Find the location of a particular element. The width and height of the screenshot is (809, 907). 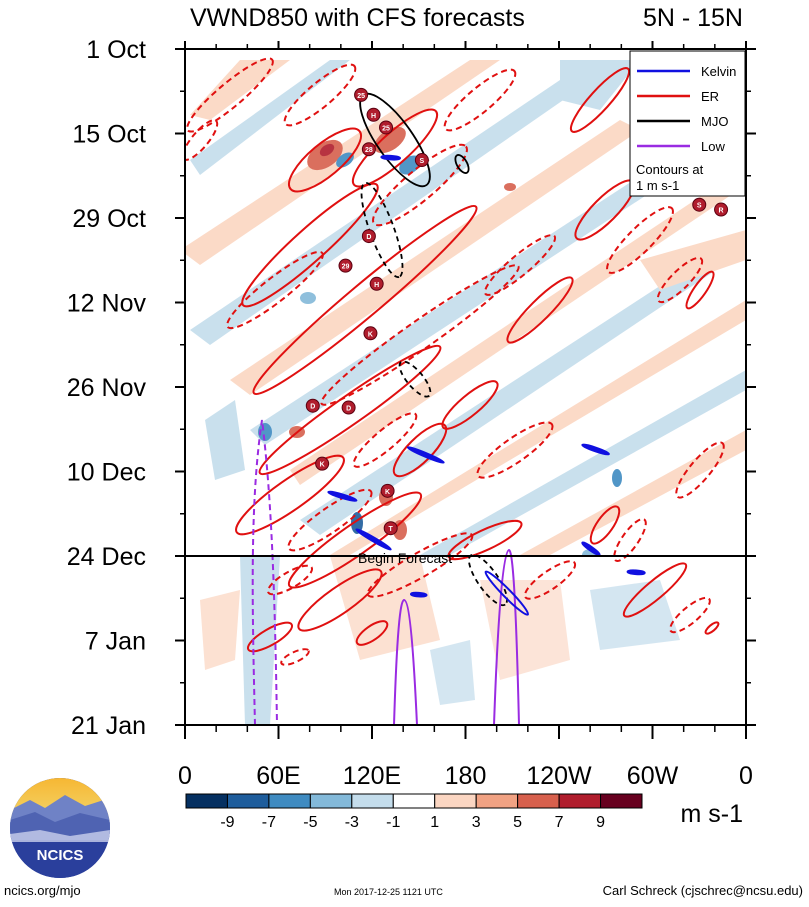

colorbar-label: 1 is located at coordinates (434, 822).